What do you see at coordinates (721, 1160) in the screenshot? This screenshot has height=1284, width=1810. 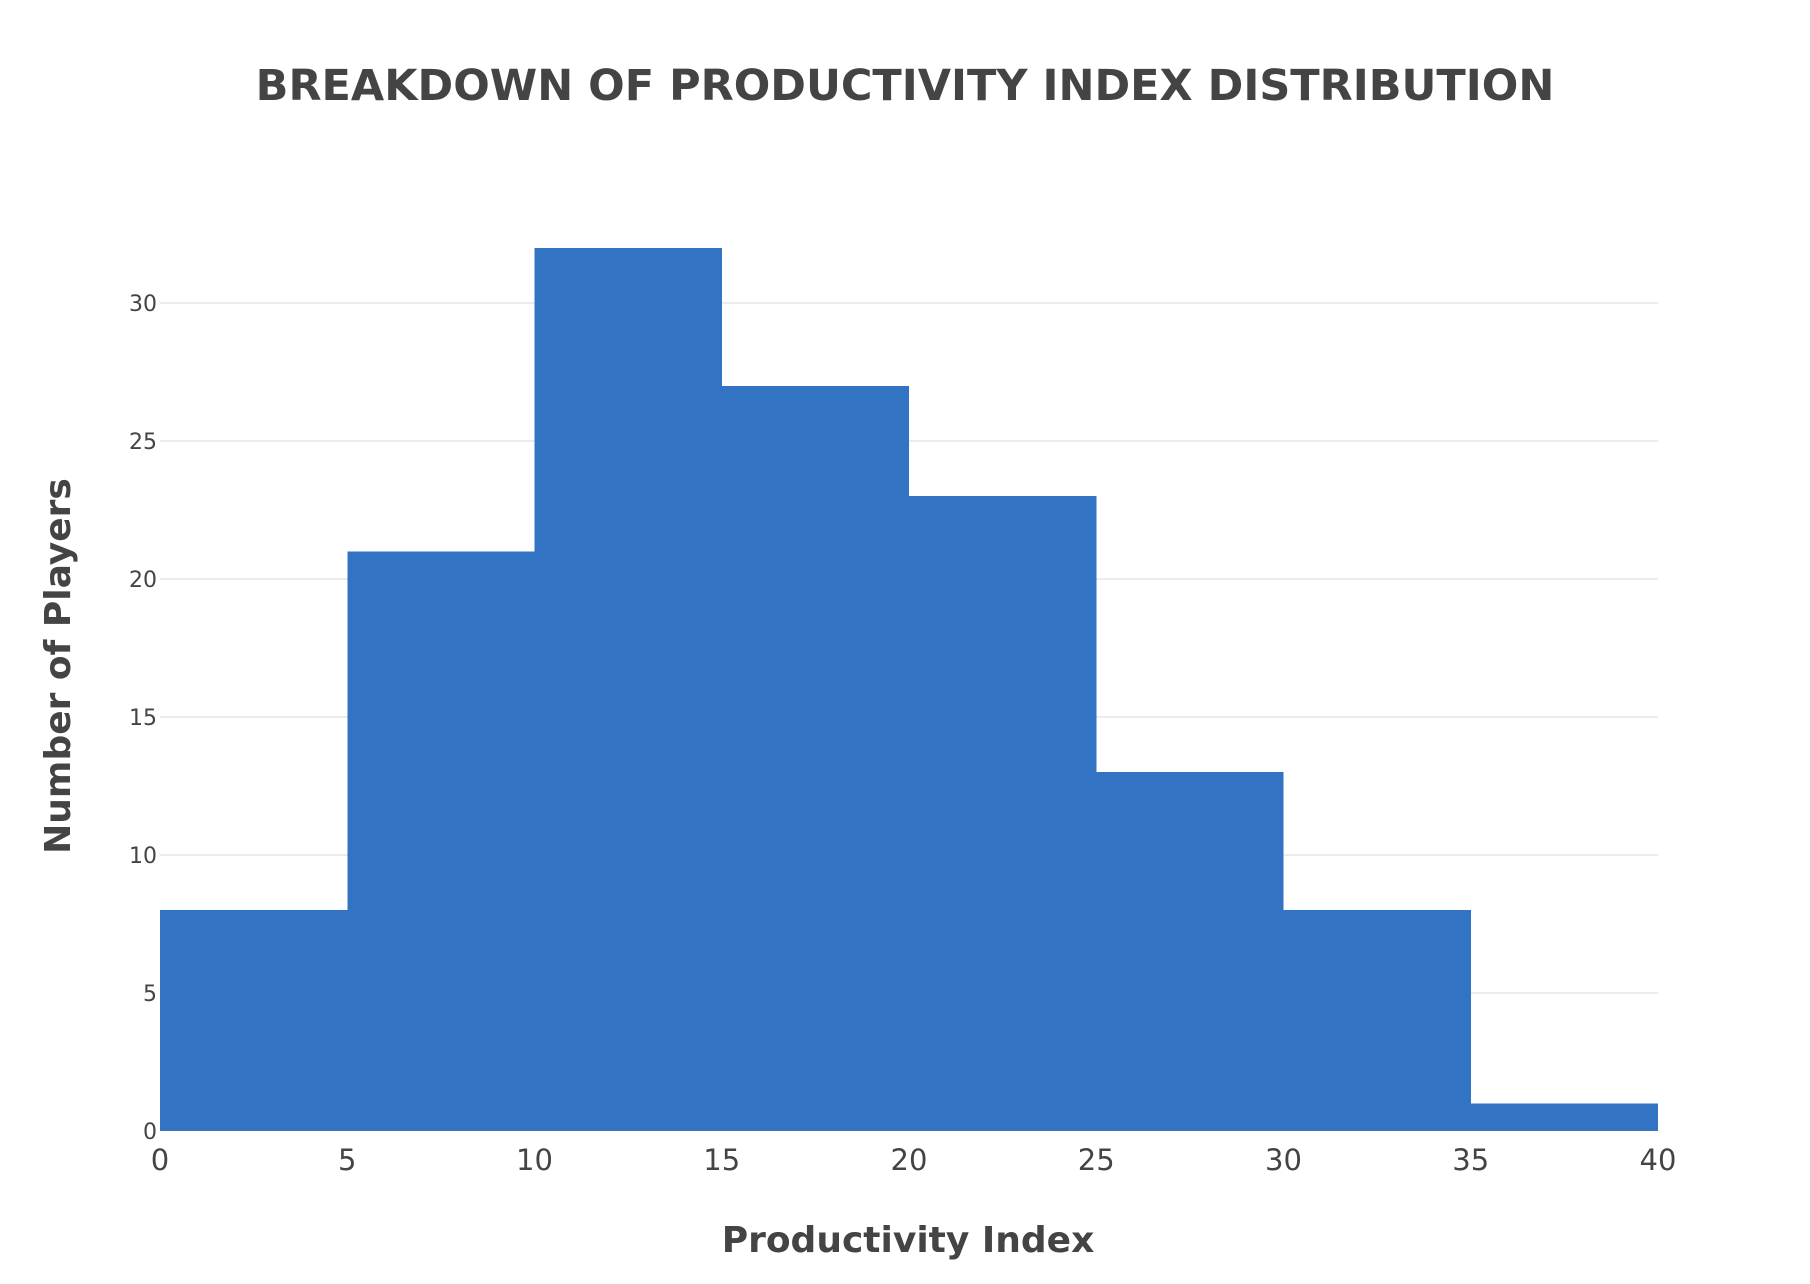 I see `x-tick-label: 15` at bounding box center [721, 1160].